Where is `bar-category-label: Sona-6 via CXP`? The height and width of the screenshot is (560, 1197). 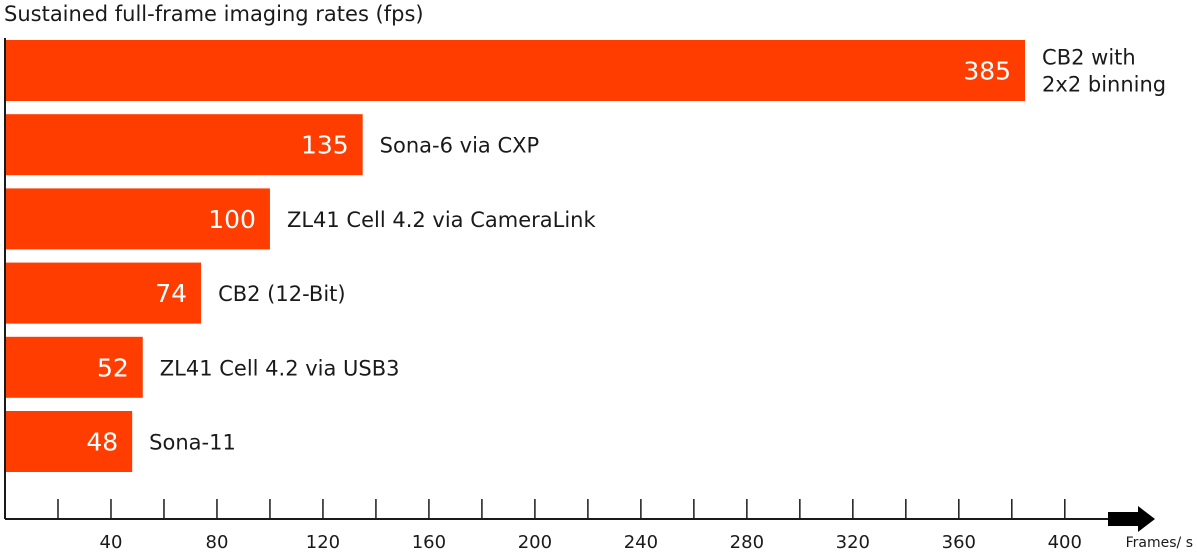
bar-category-label: Sona-6 via CXP is located at coordinates (460, 146).